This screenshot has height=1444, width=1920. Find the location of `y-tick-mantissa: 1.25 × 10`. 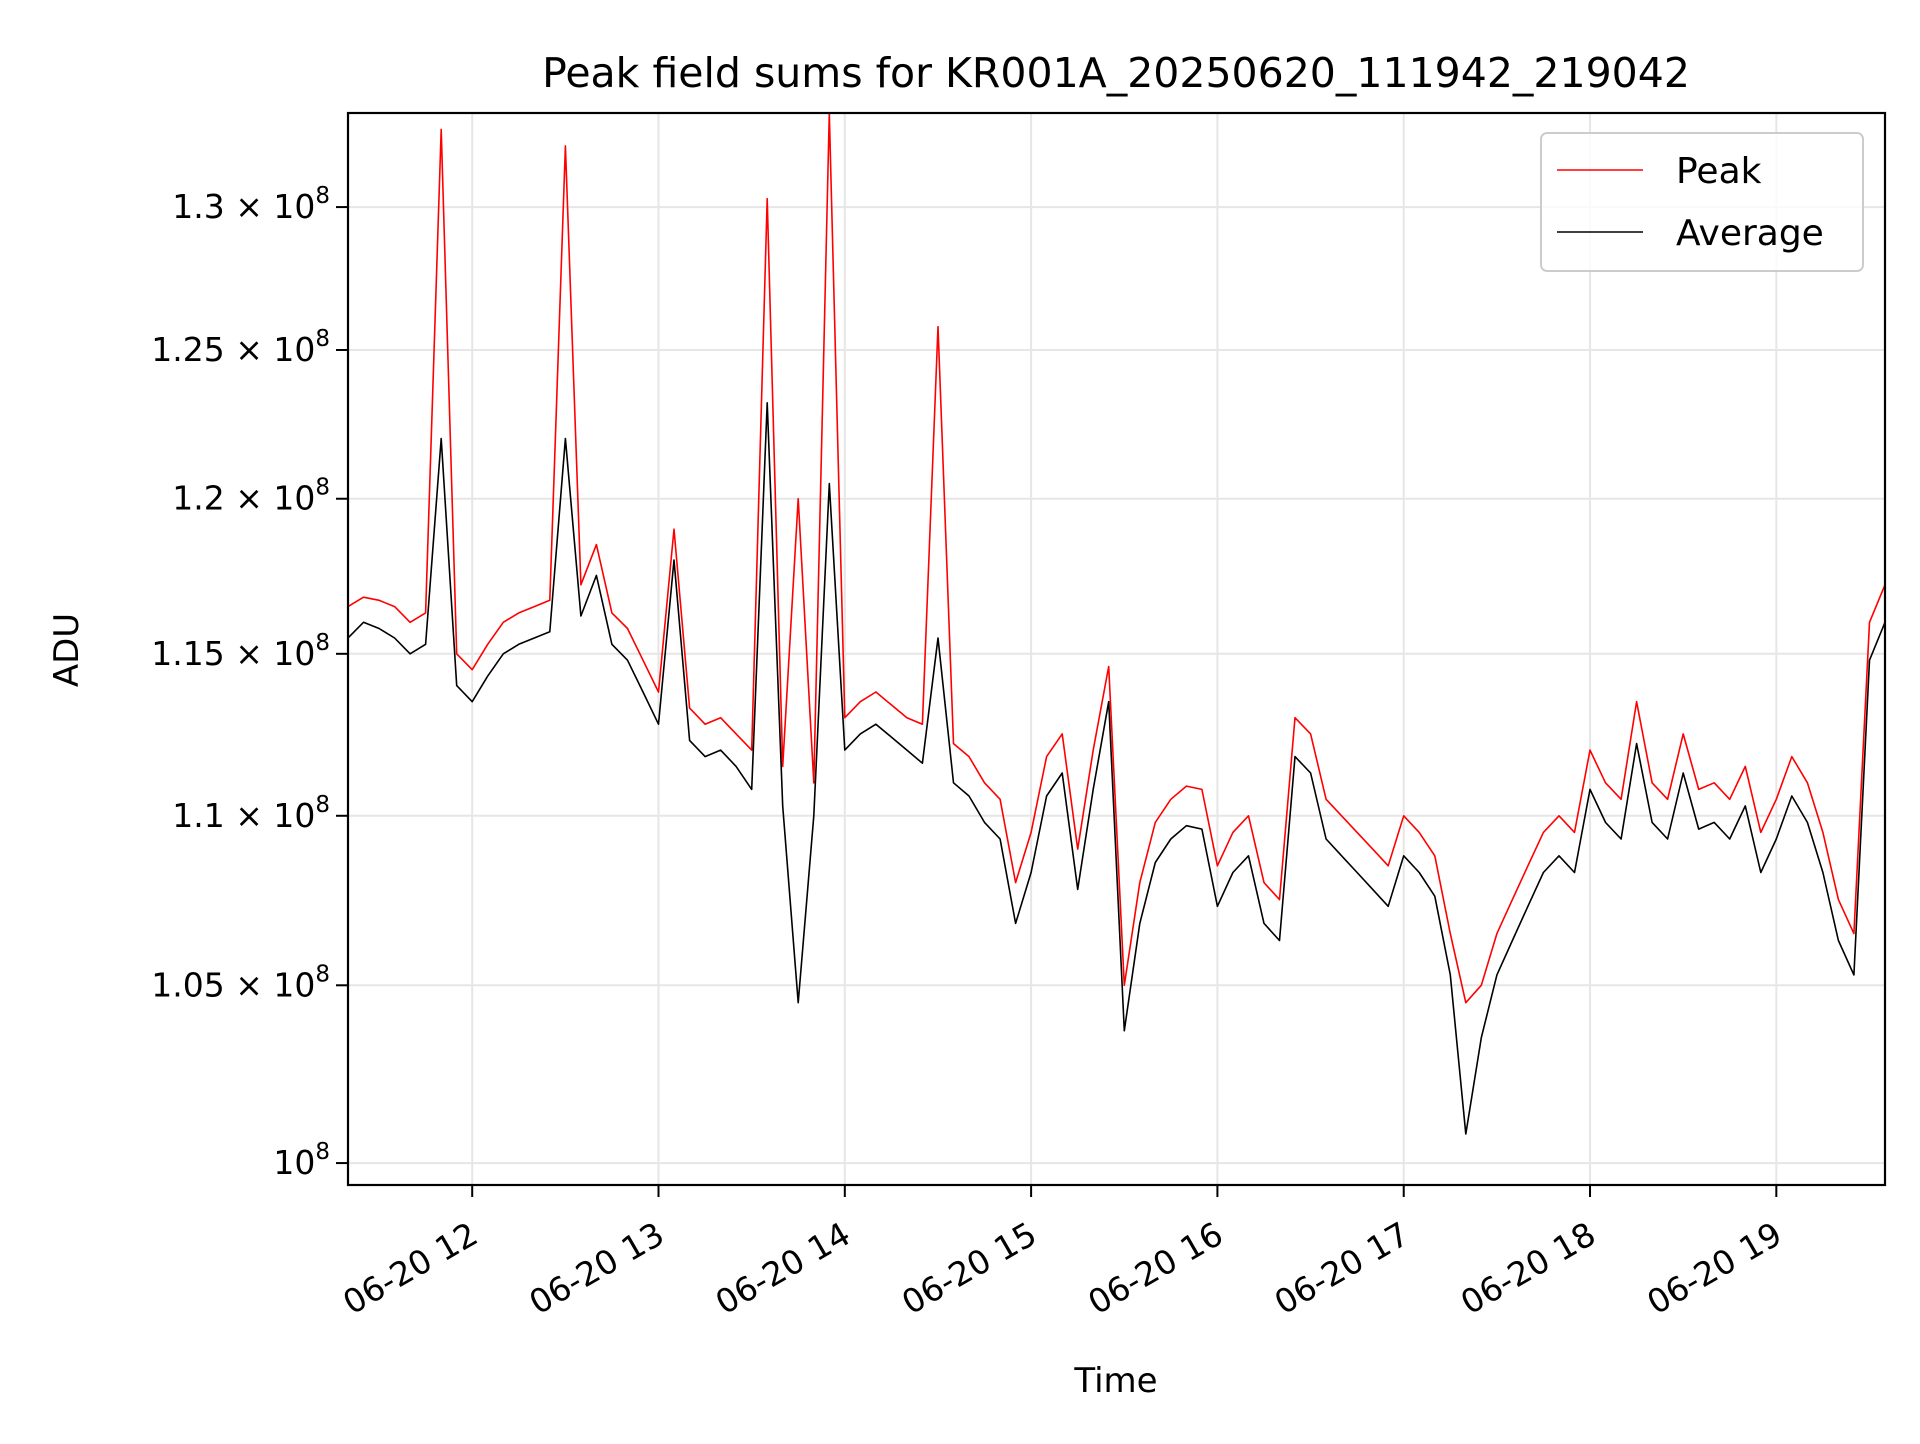

y-tick-mantissa: 1.25 × 10 is located at coordinates (233, 349).